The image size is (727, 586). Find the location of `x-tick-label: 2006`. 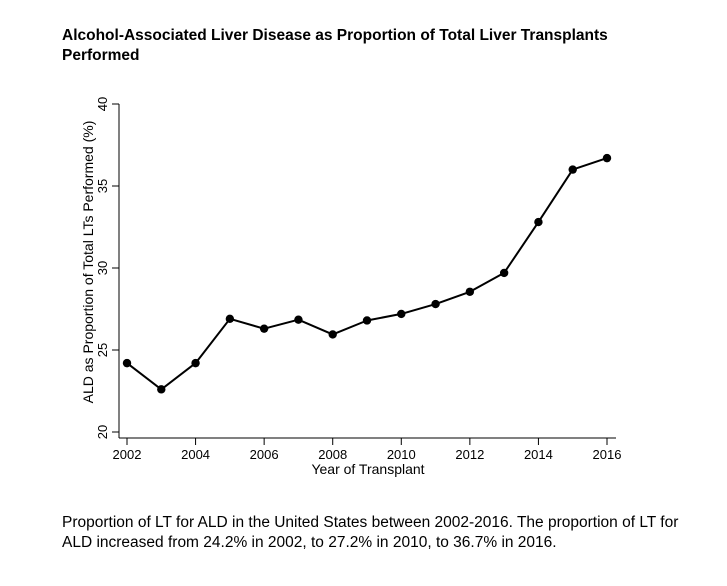

x-tick-label: 2006 is located at coordinates (264, 454).